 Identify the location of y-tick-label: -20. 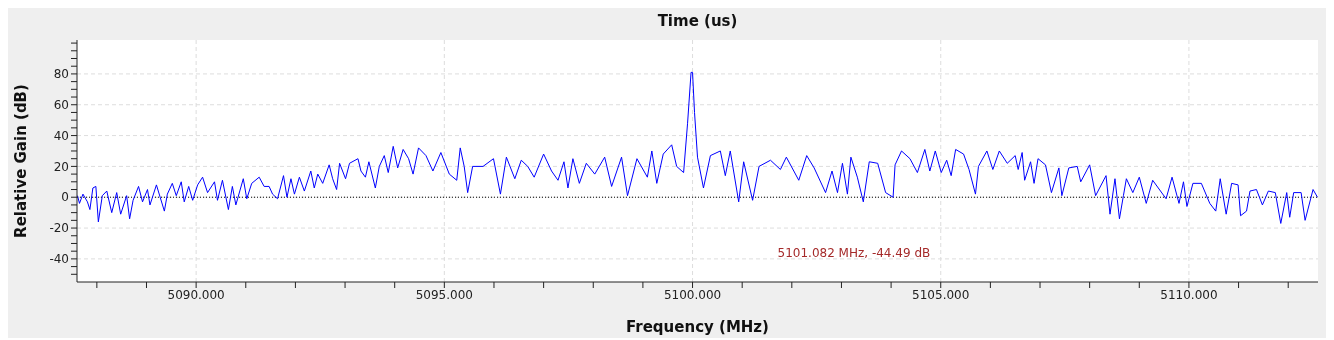
(59, 228).